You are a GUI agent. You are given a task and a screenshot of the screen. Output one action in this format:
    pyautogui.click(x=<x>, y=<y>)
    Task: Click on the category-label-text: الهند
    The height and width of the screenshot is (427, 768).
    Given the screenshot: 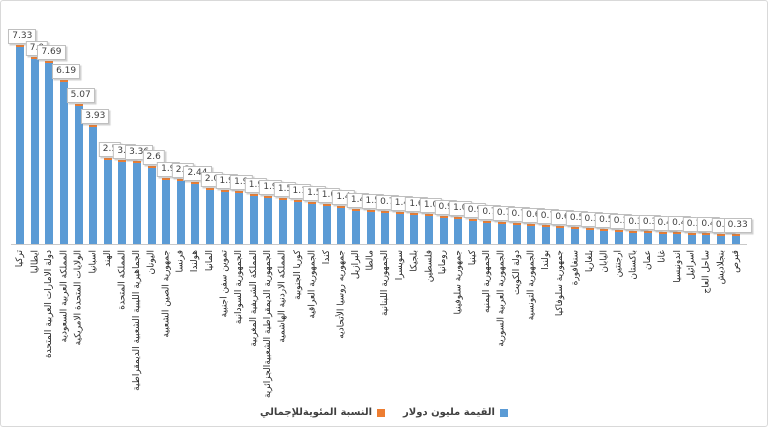 What is the action you would take?
    pyautogui.click(x=107, y=258)
    